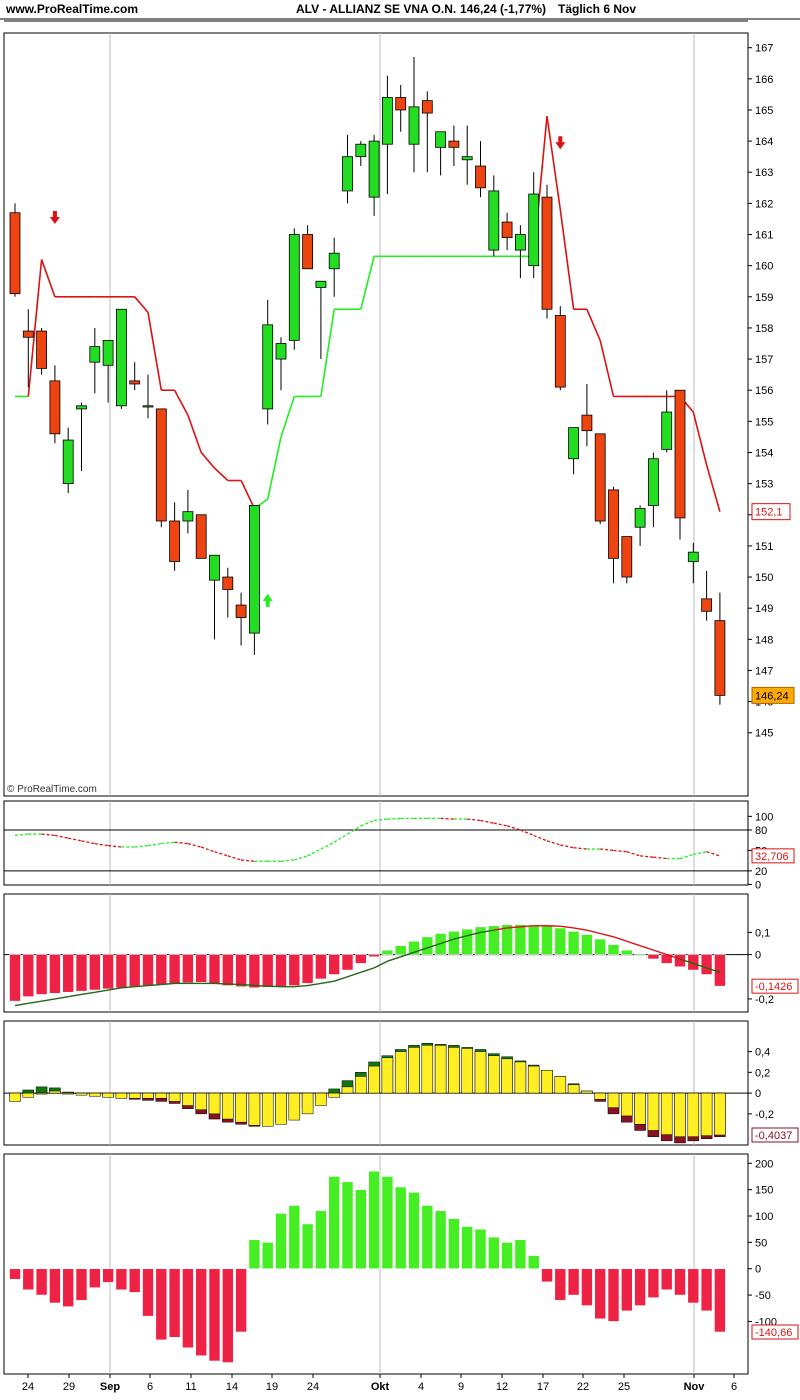 This screenshot has height=1400, width=800. Describe the element at coordinates (69, 1387) in the screenshot. I see `x-axis-tick-label: 29` at that location.